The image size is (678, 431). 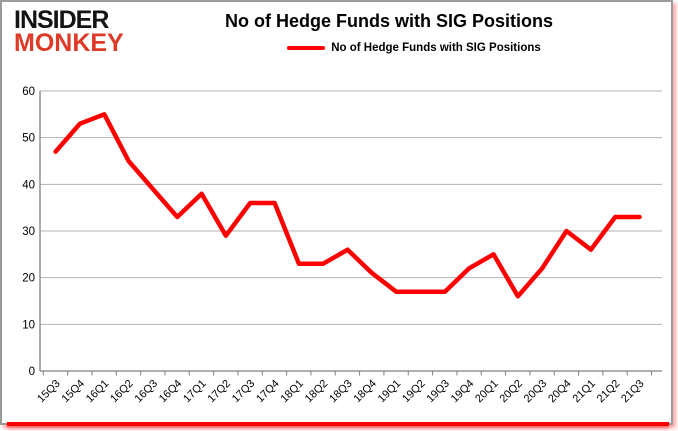 I want to click on x-axis-label: 15Q4, so click(x=74, y=392).